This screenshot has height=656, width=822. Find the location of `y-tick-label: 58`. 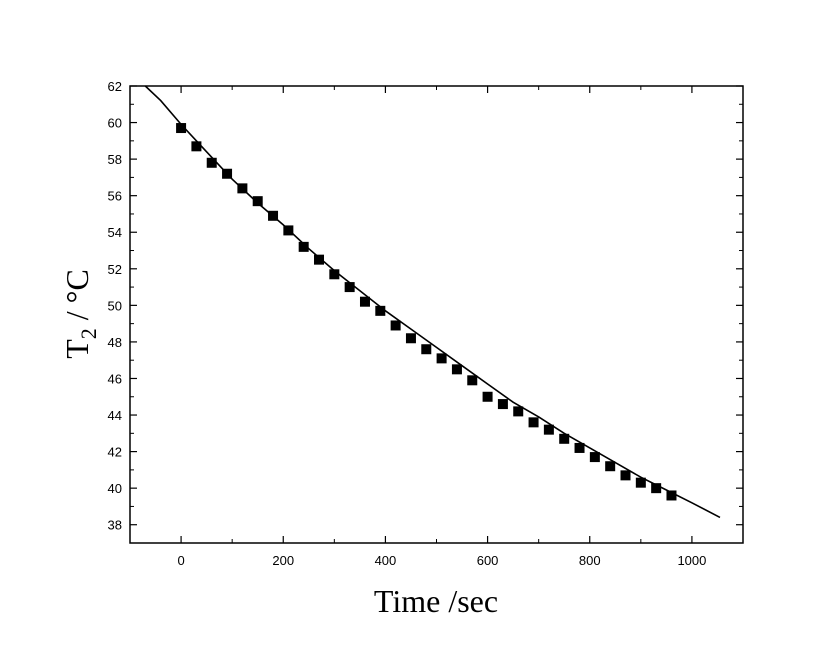

y-tick-label: 58 is located at coordinates (115, 159).